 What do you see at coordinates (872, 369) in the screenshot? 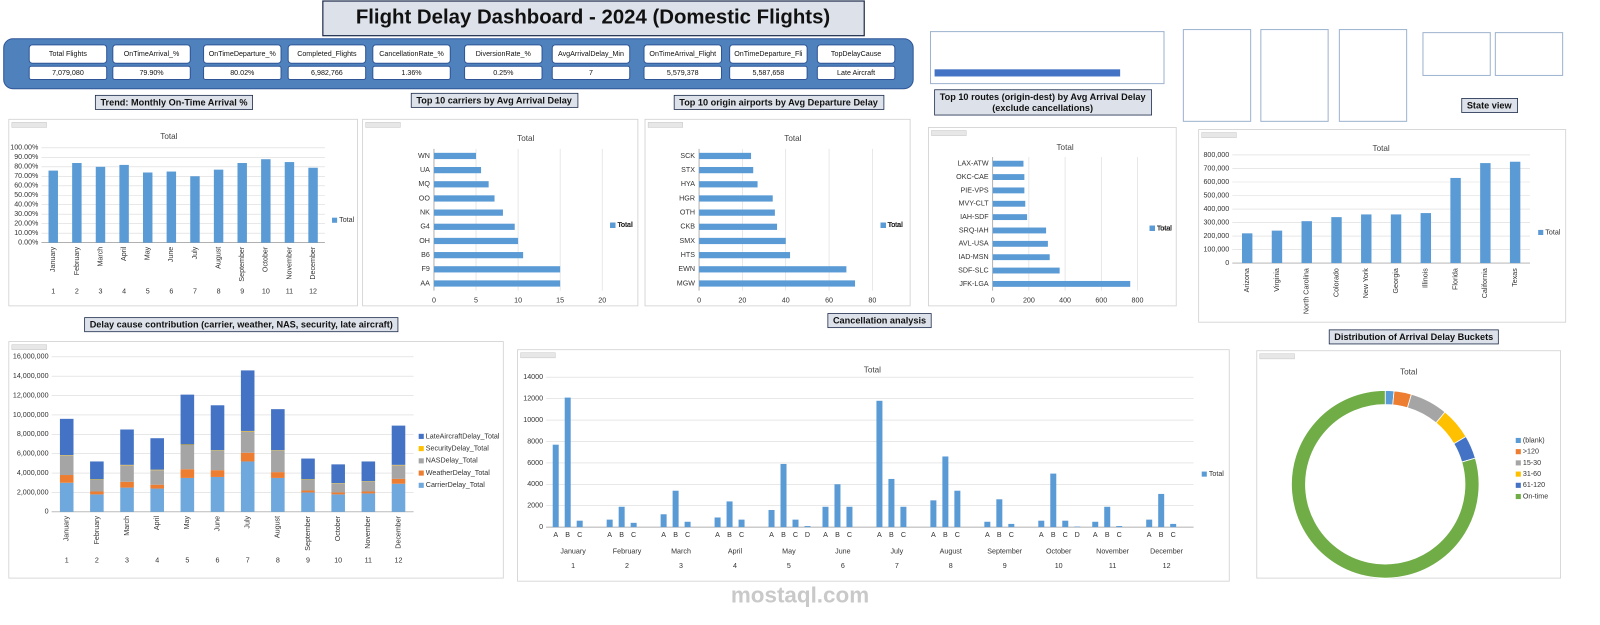
I see `chart-title: Total` at bounding box center [872, 369].